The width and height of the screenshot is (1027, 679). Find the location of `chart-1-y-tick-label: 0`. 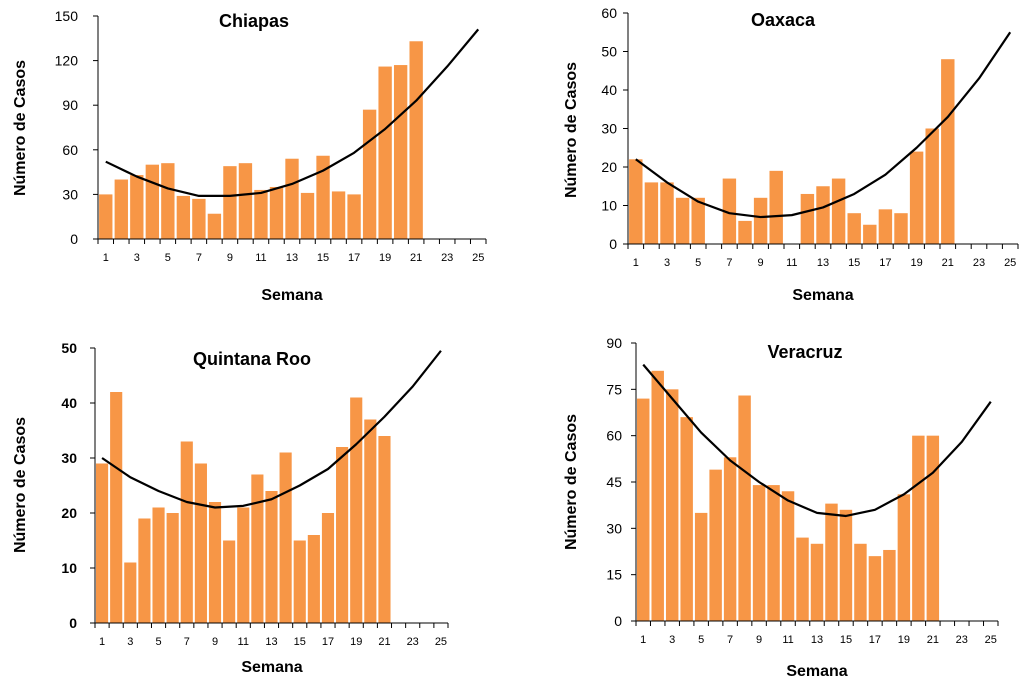

chart-1-y-tick-label: 0 is located at coordinates (613, 244).